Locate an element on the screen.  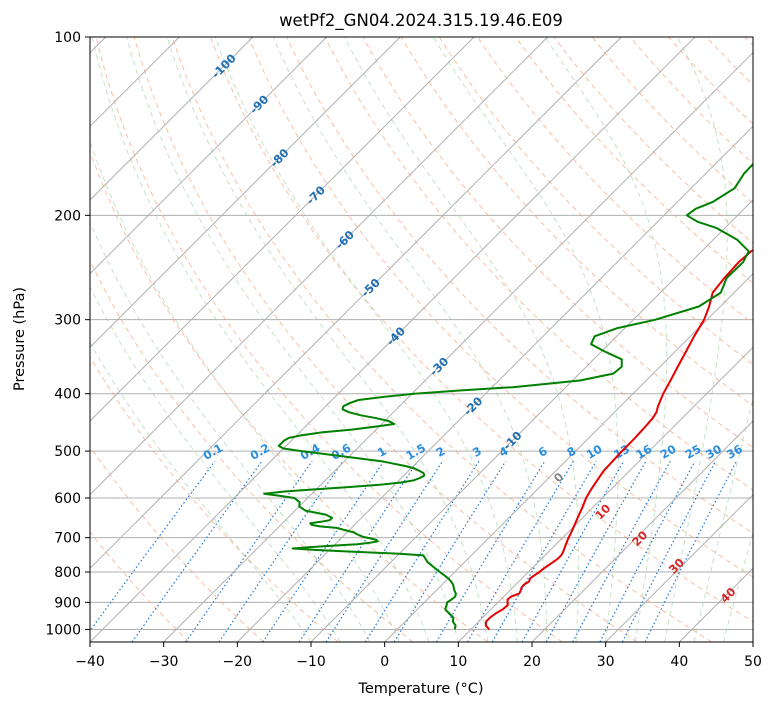
mixing-ratio-label: 10 is located at coordinates (594, 452).